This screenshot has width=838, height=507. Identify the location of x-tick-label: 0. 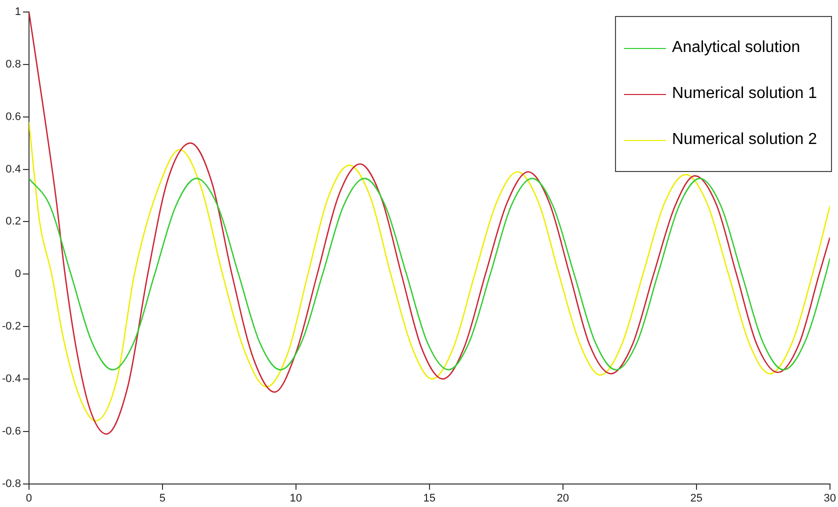
(29, 498).